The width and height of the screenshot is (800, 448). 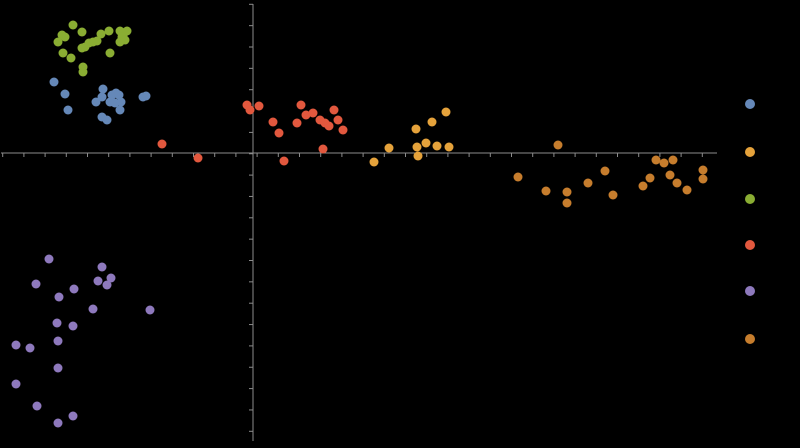 What do you see at coordinates (750, 199) in the screenshot?
I see `legend-marker-green-cluster` at bounding box center [750, 199].